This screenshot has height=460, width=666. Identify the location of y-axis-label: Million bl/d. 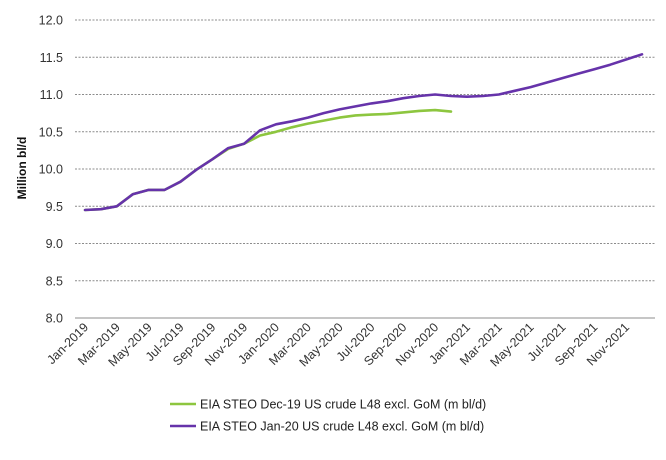
(22, 168).